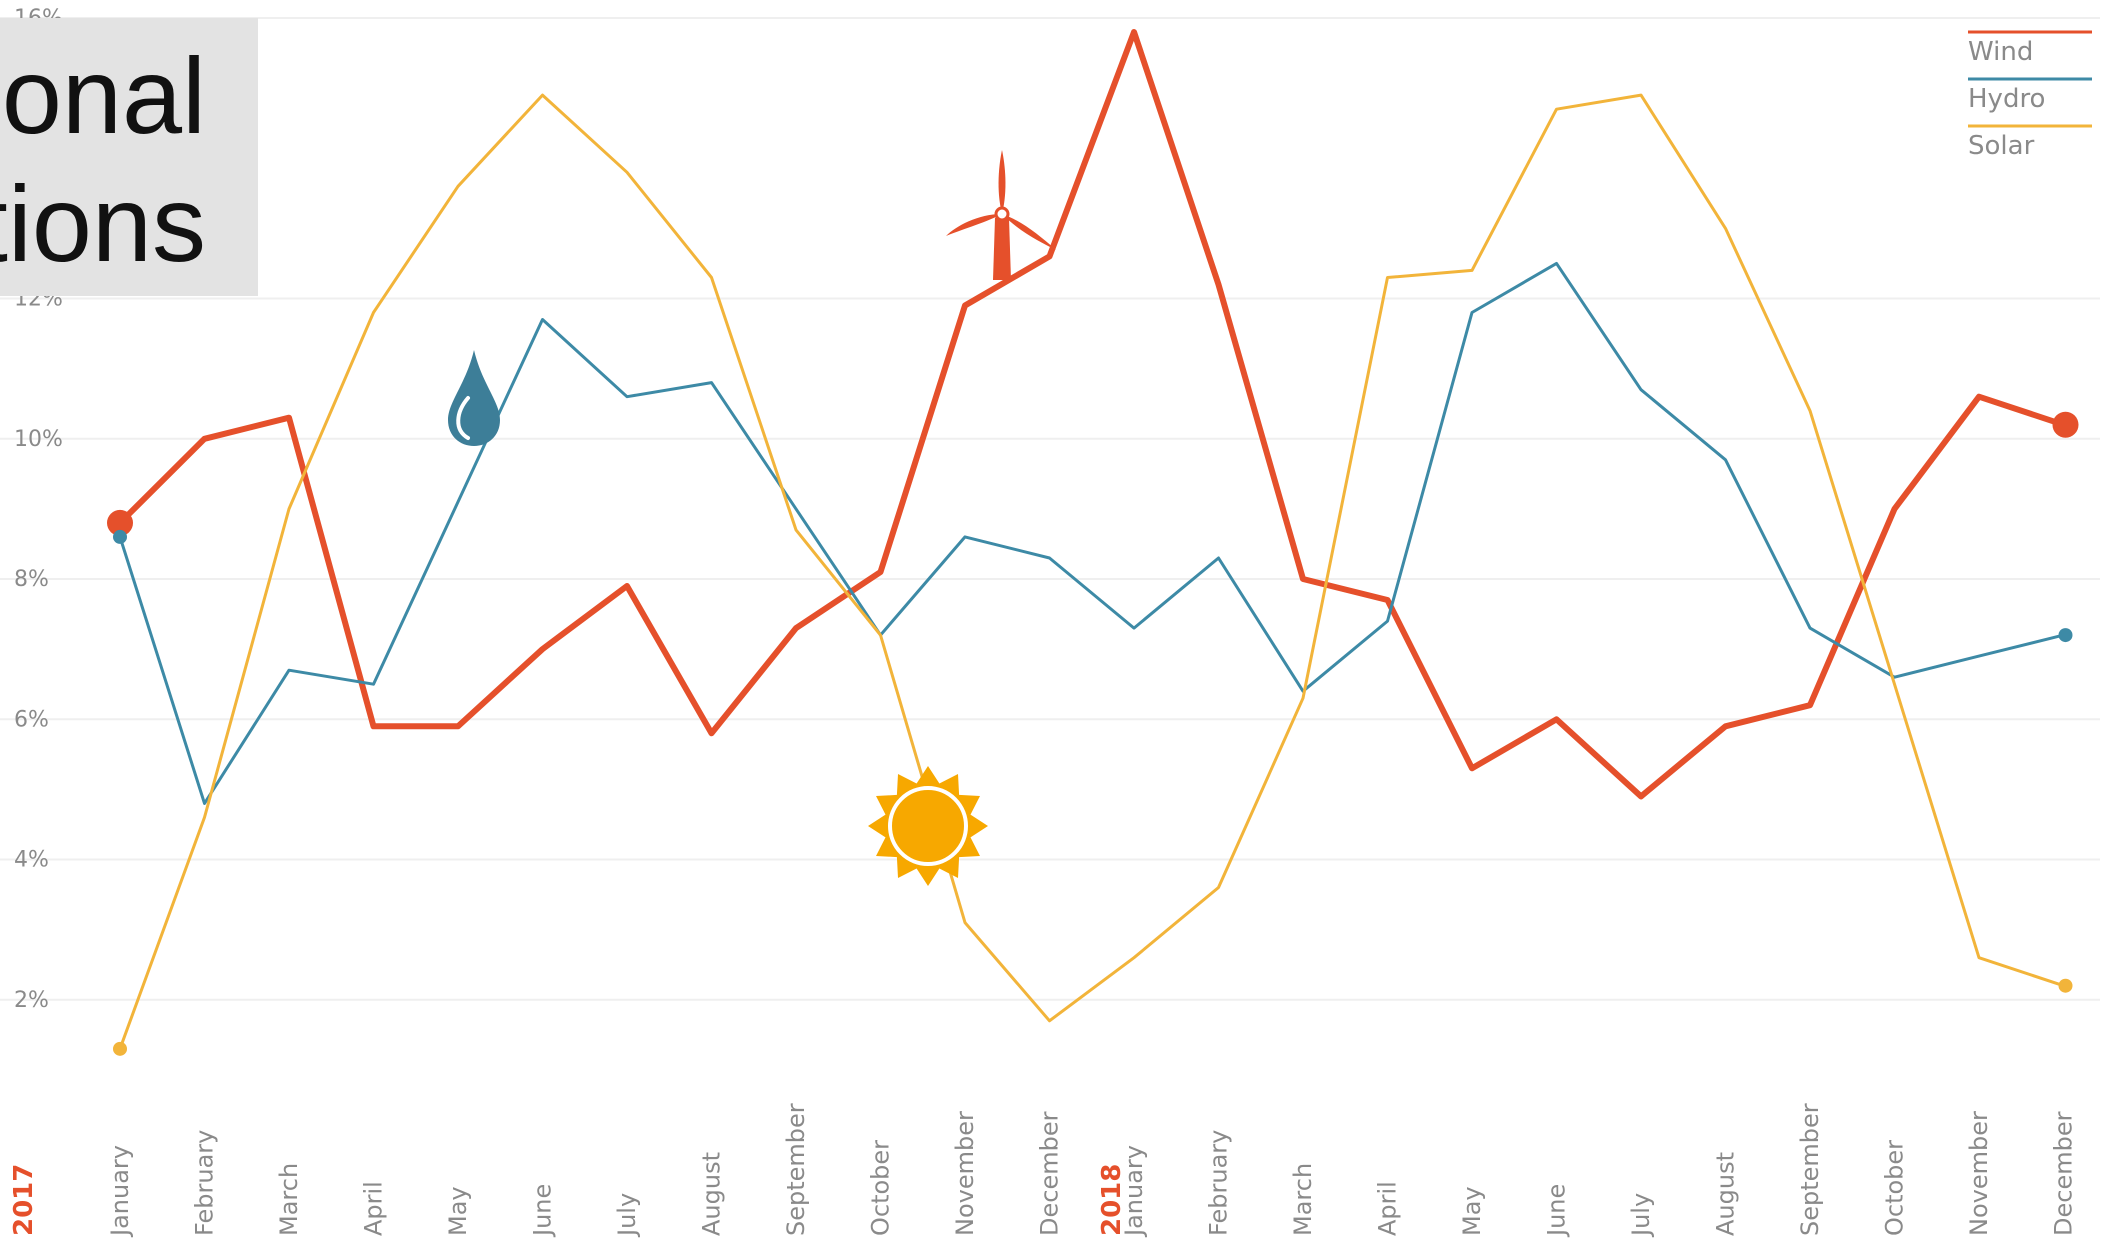  What do you see at coordinates (1112, 1200) in the screenshot?
I see `year-label: 2018` at bounding box center [1112, 1200].